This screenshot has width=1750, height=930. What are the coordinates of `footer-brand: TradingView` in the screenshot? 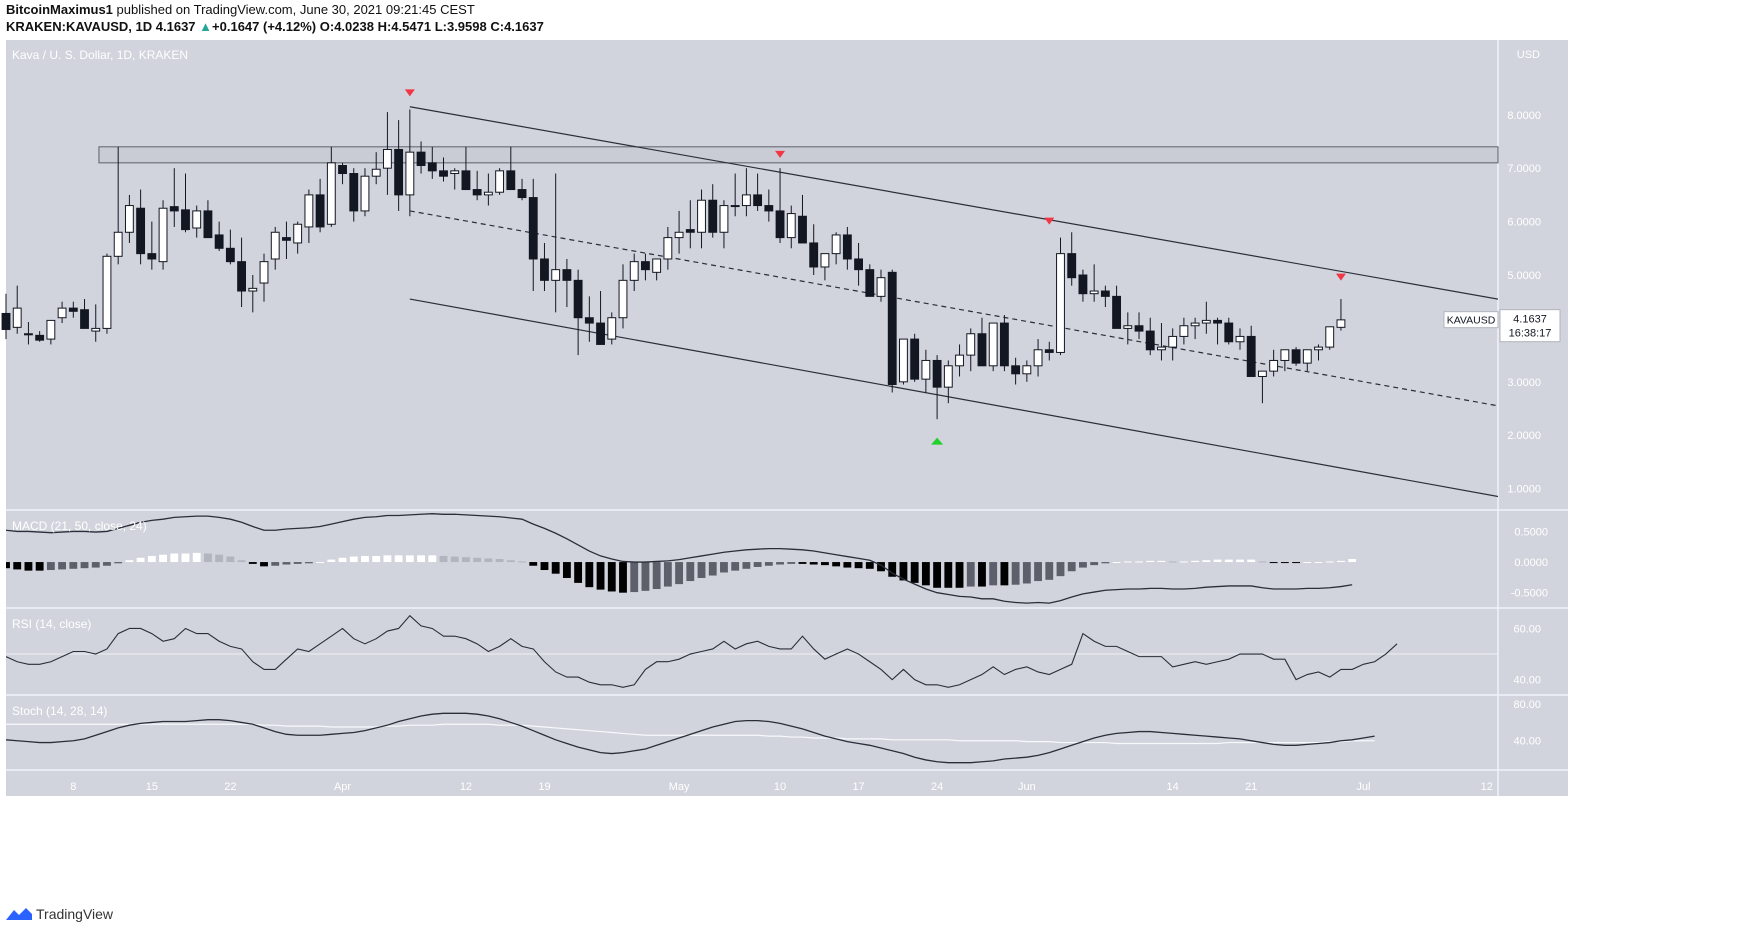 It's located at (75, 914).